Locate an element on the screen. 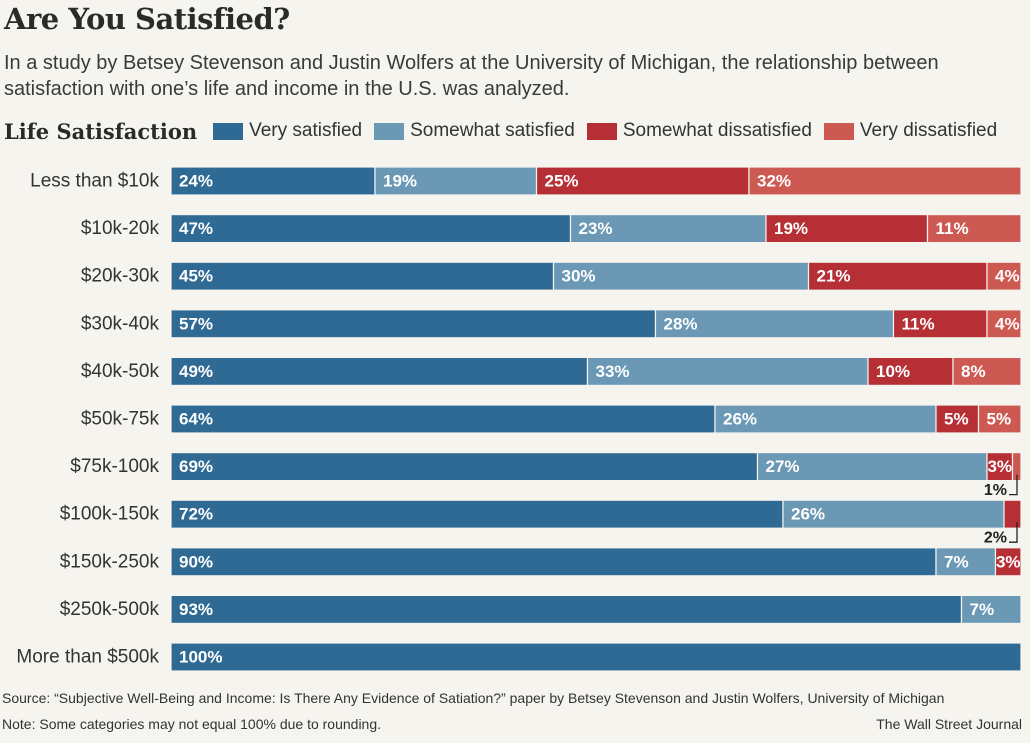 This screenshot has width=1030, height=743. data-label: 10% is located at coordinates (893, 371).